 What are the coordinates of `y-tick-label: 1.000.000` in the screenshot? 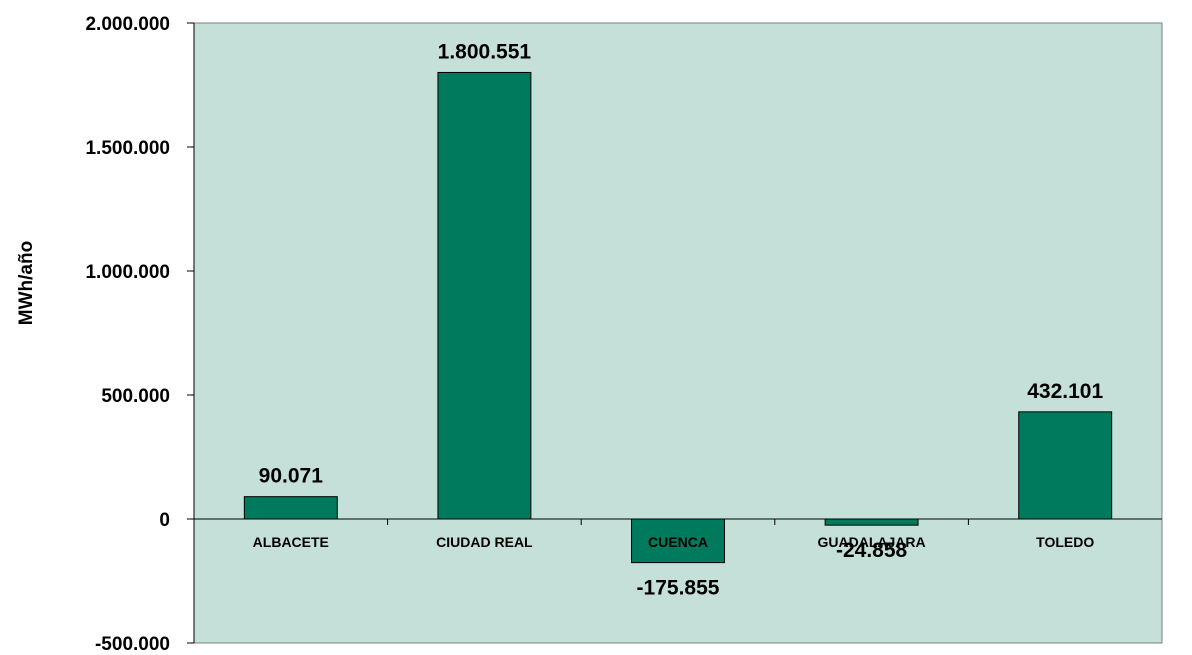 It's located at (127, 272).